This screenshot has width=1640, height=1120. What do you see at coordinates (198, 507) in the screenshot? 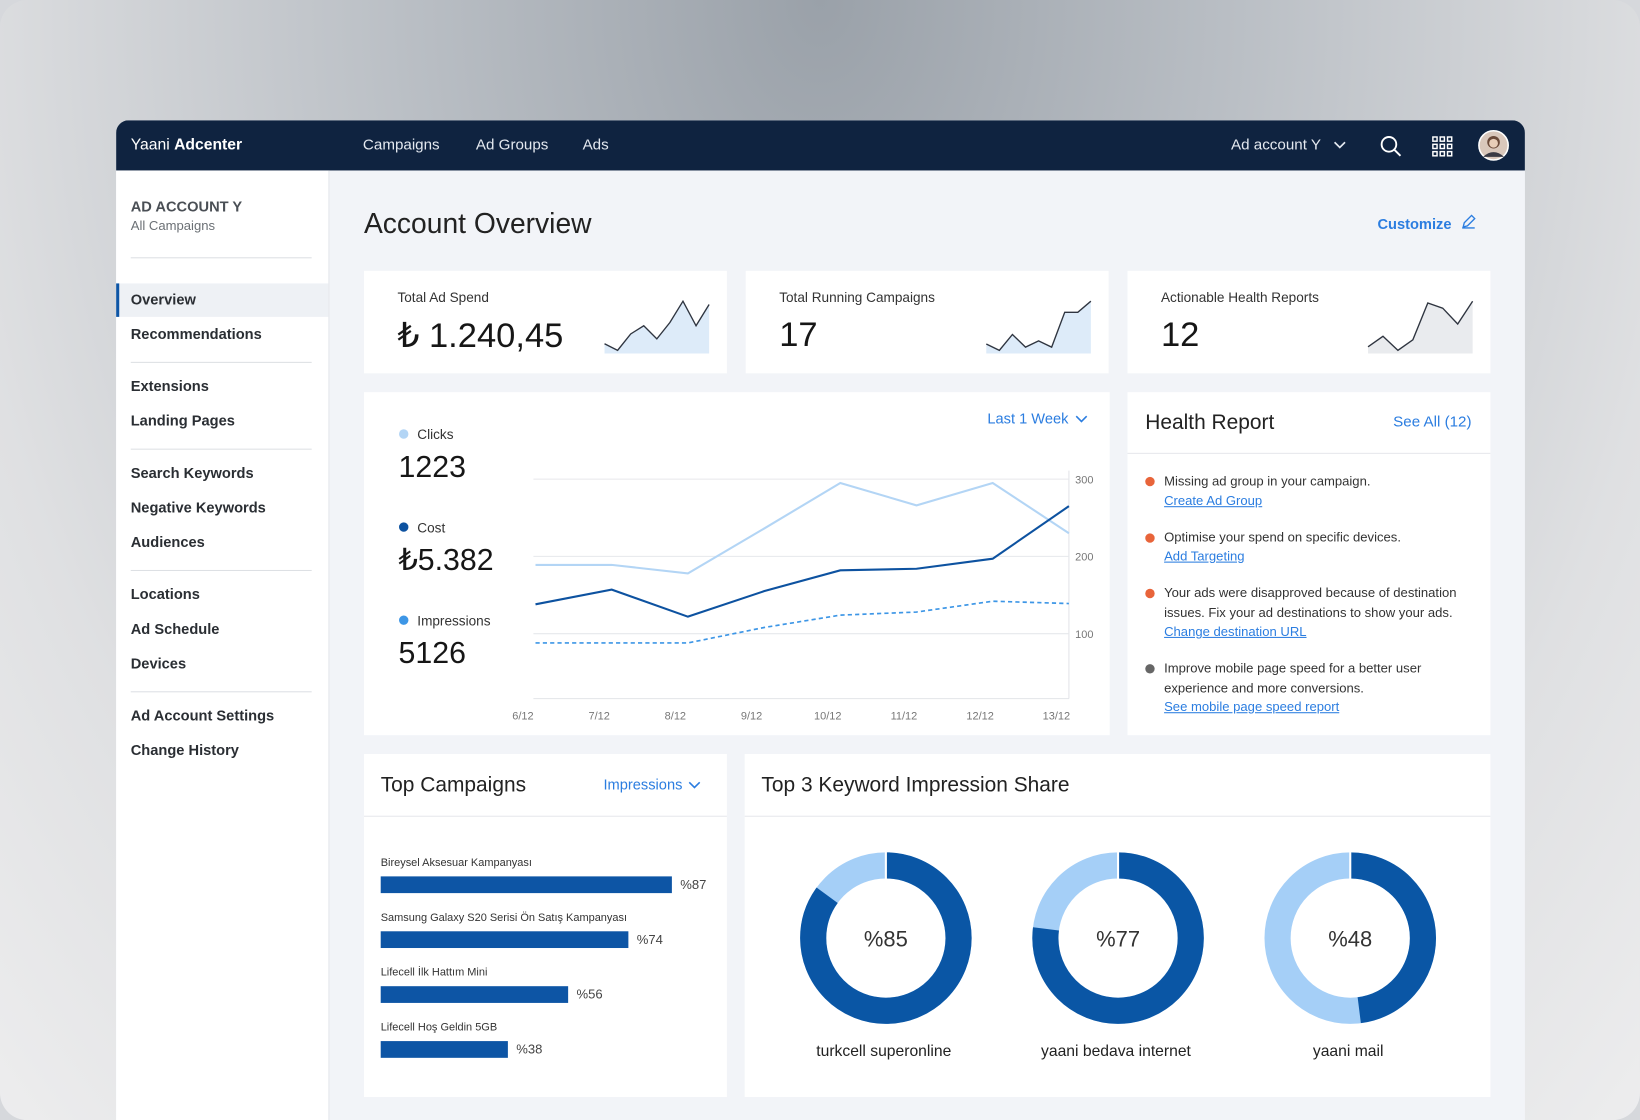
I see `sidebar-item: Negative Keywords` at bounding box center [198, 507].